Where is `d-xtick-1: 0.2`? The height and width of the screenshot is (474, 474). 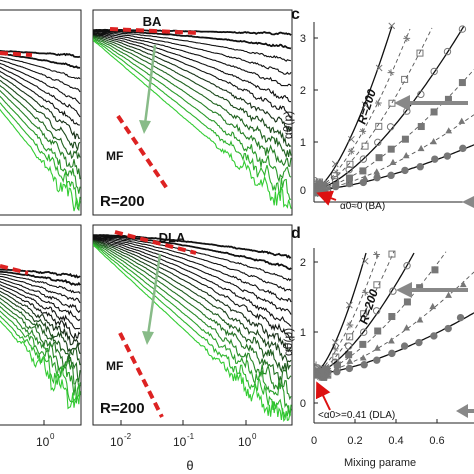 d-xtick-1: 0.2 is located at coordinates (354, 441).